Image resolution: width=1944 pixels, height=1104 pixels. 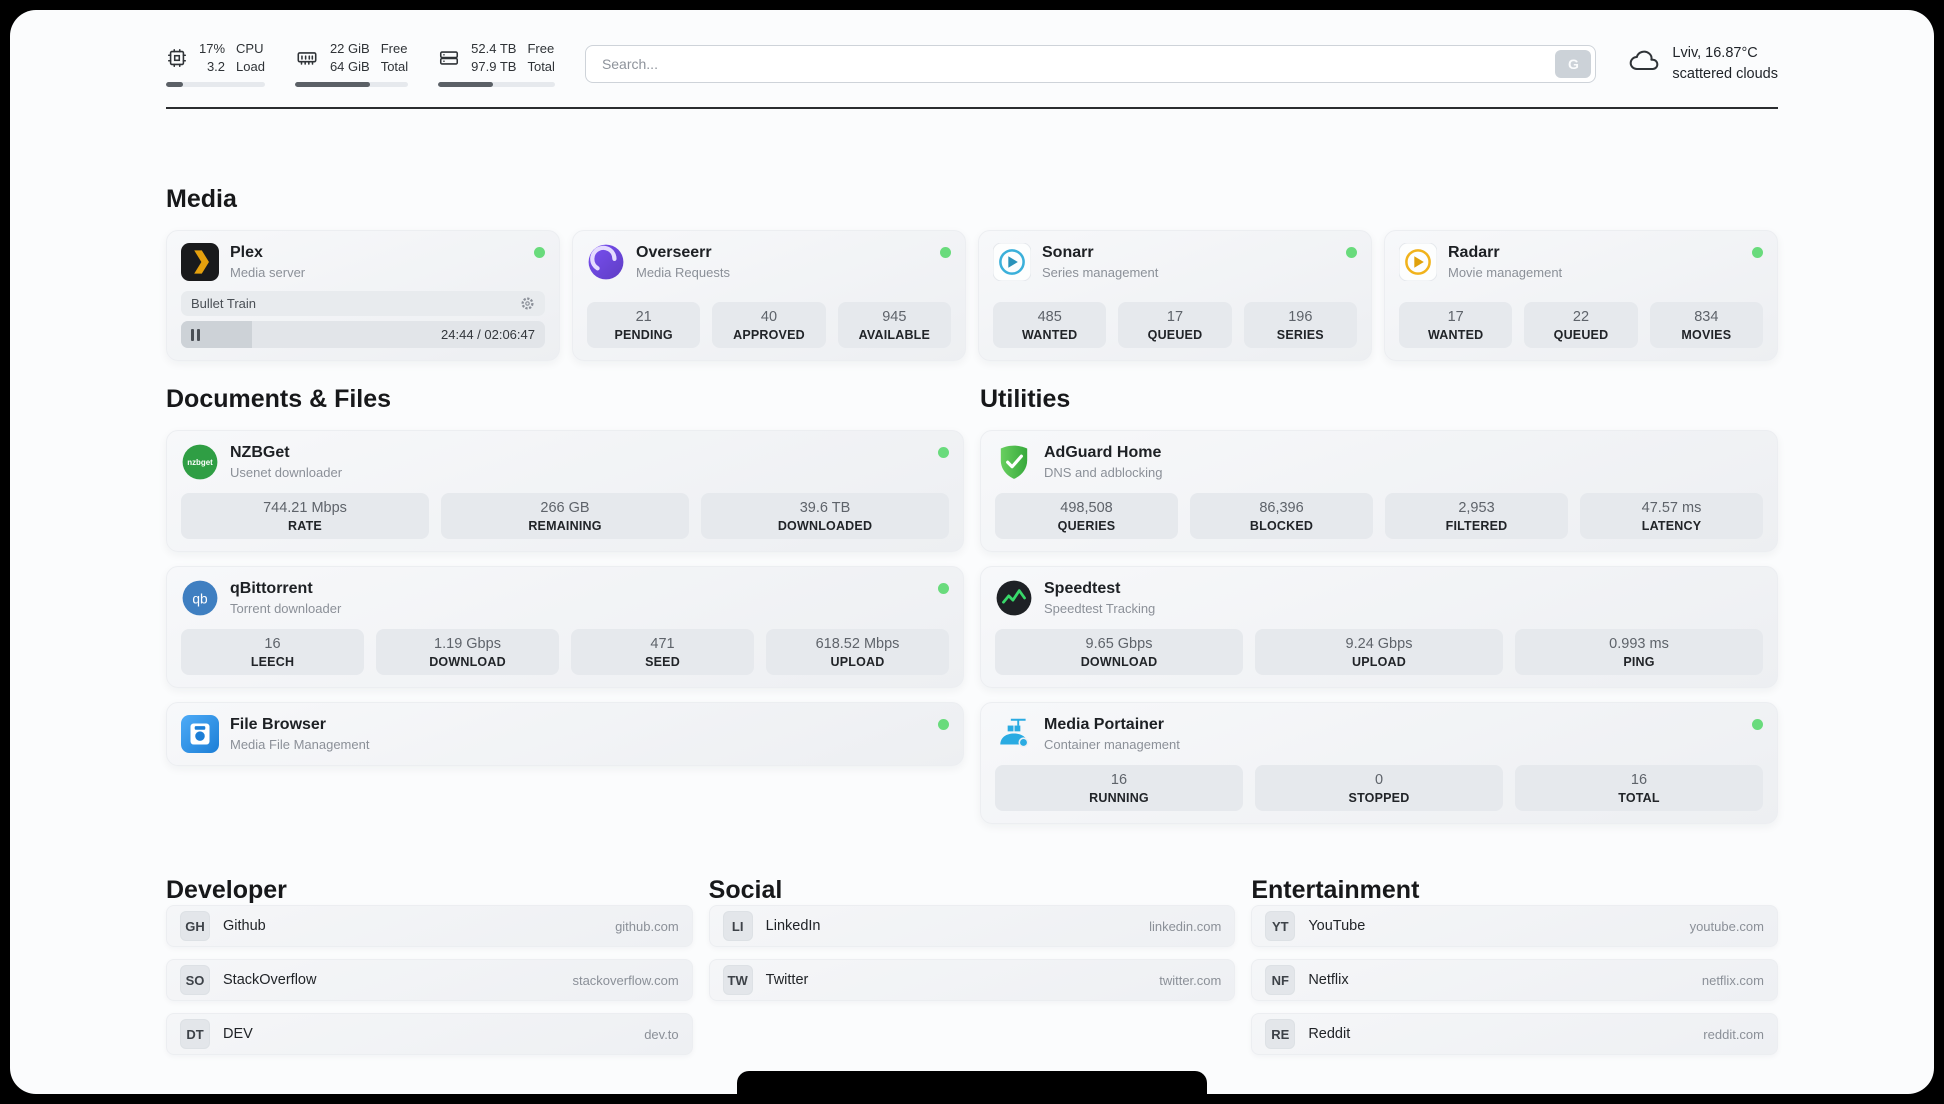 I want to click on search-bar: G, so click(x=1090, y=63).